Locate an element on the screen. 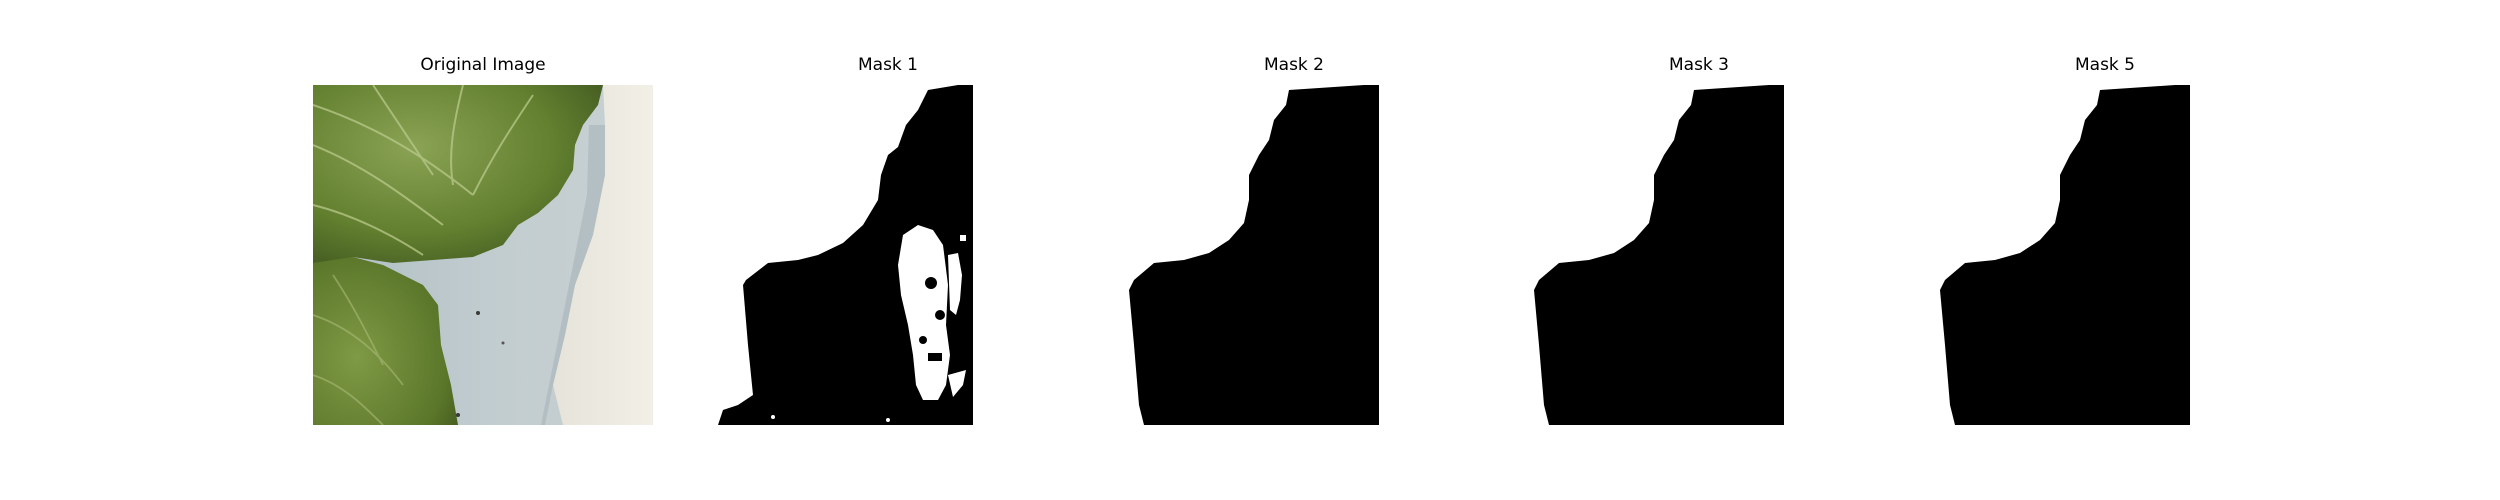 This screenshot has height=500, width=2500. mask-2-image is located at coordinates (1294, 255).